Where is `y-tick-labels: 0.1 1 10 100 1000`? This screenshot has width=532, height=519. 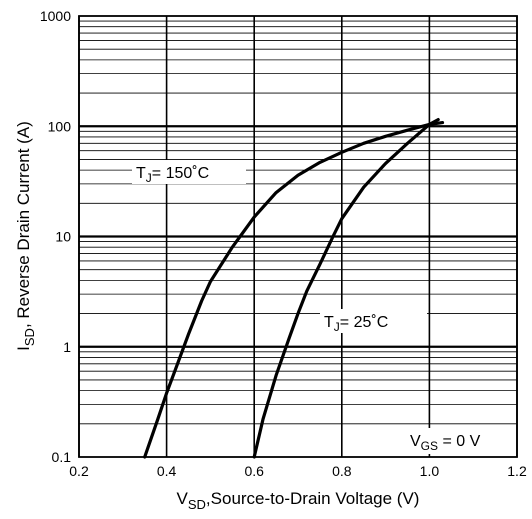
y-tick-labels: 0.1 1 10 100 1000 is located at coordinates (55, 236).